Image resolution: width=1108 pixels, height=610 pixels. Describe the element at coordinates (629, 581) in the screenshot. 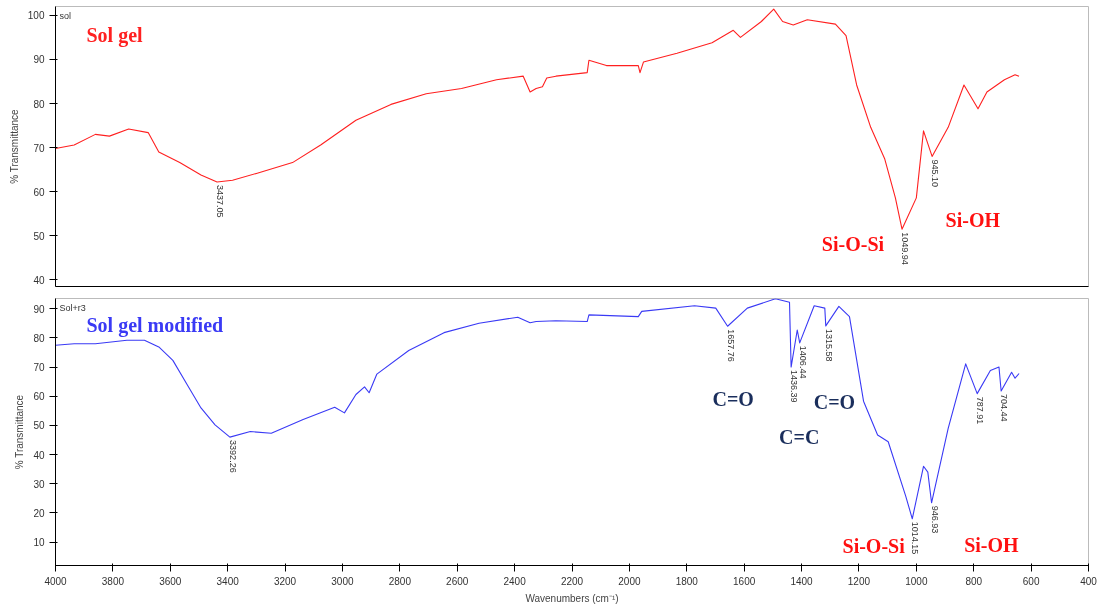

I see `x-tick-label: 2000` at that location.